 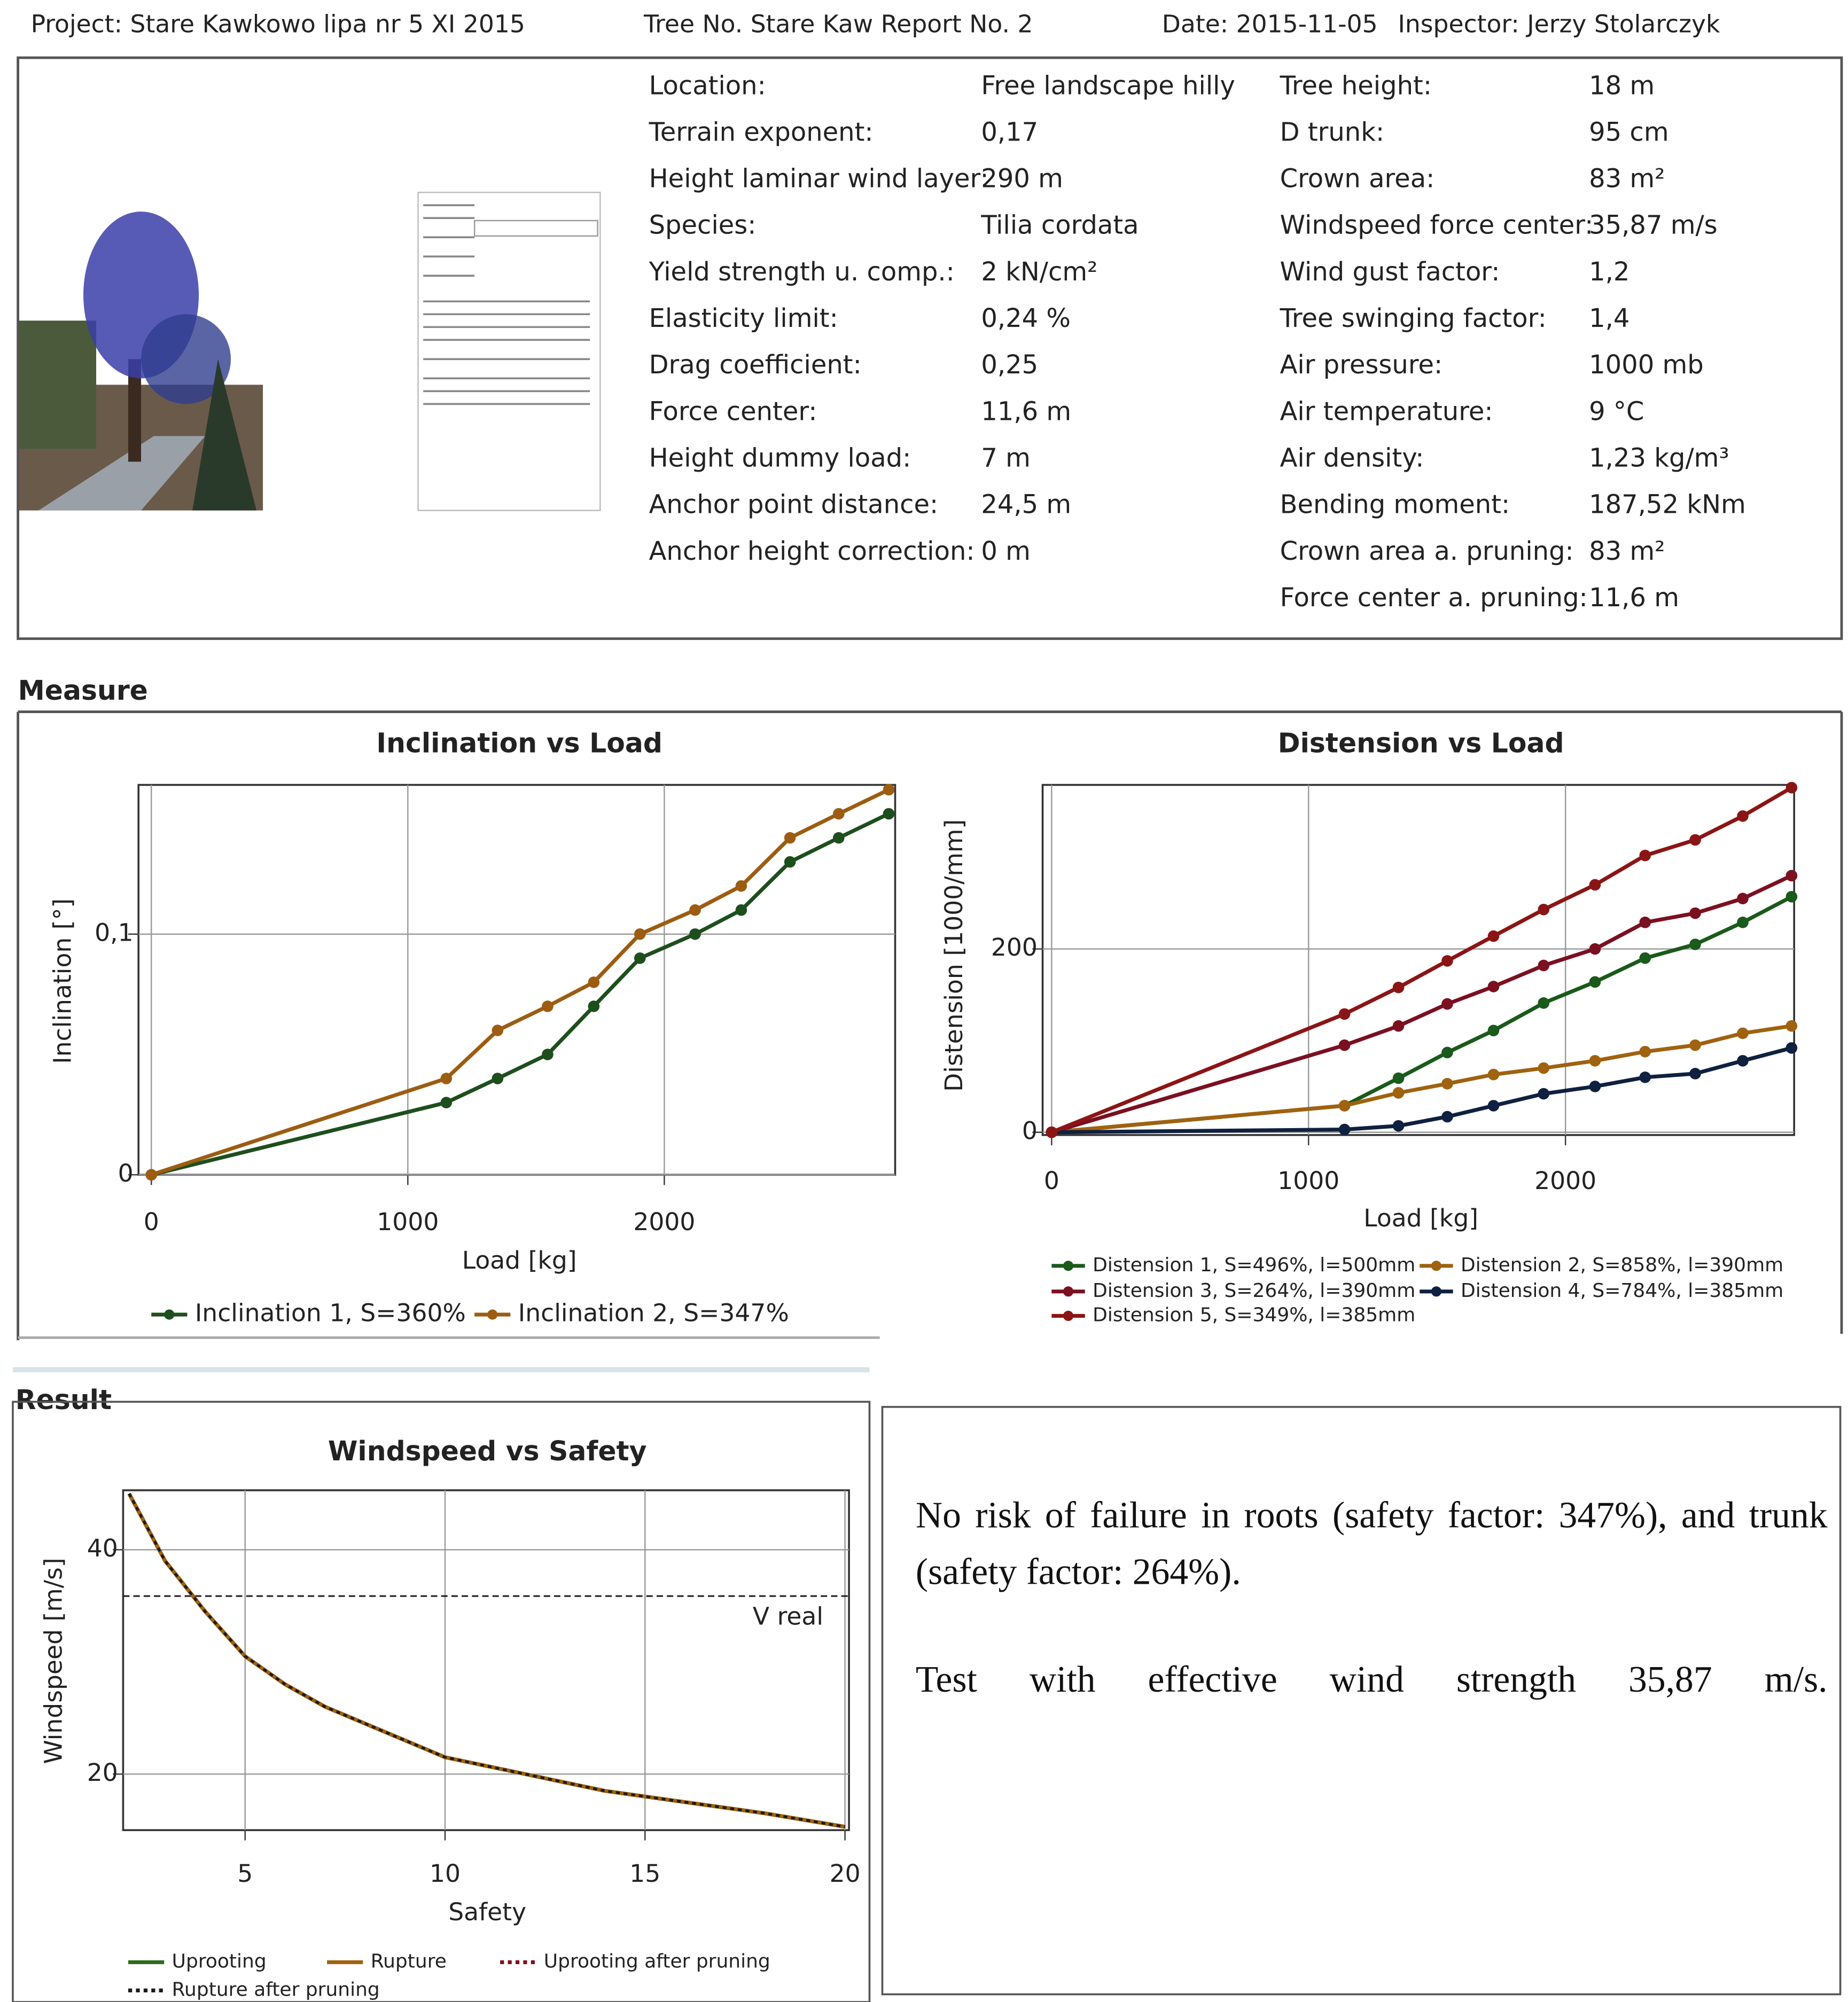 I want to click on param-value: 0,25, so click(x=1010, y=365).